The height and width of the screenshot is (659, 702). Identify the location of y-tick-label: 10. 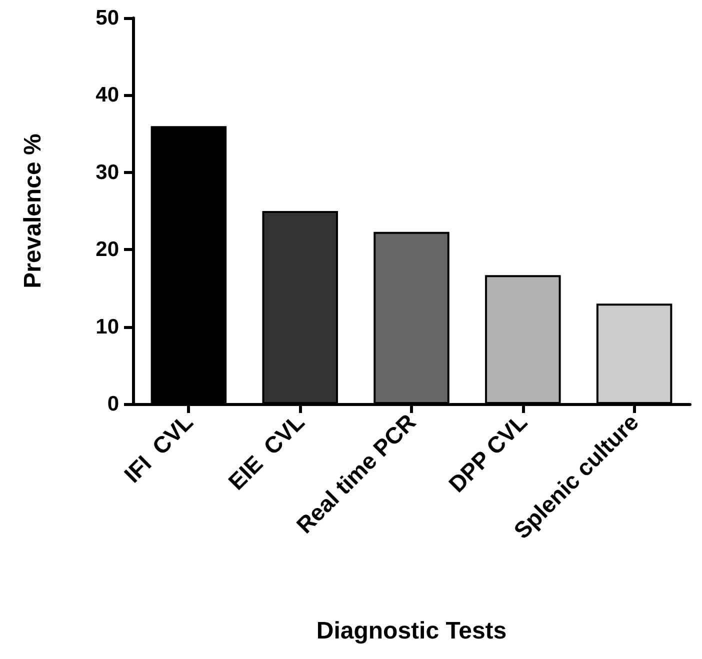
(107, 326).